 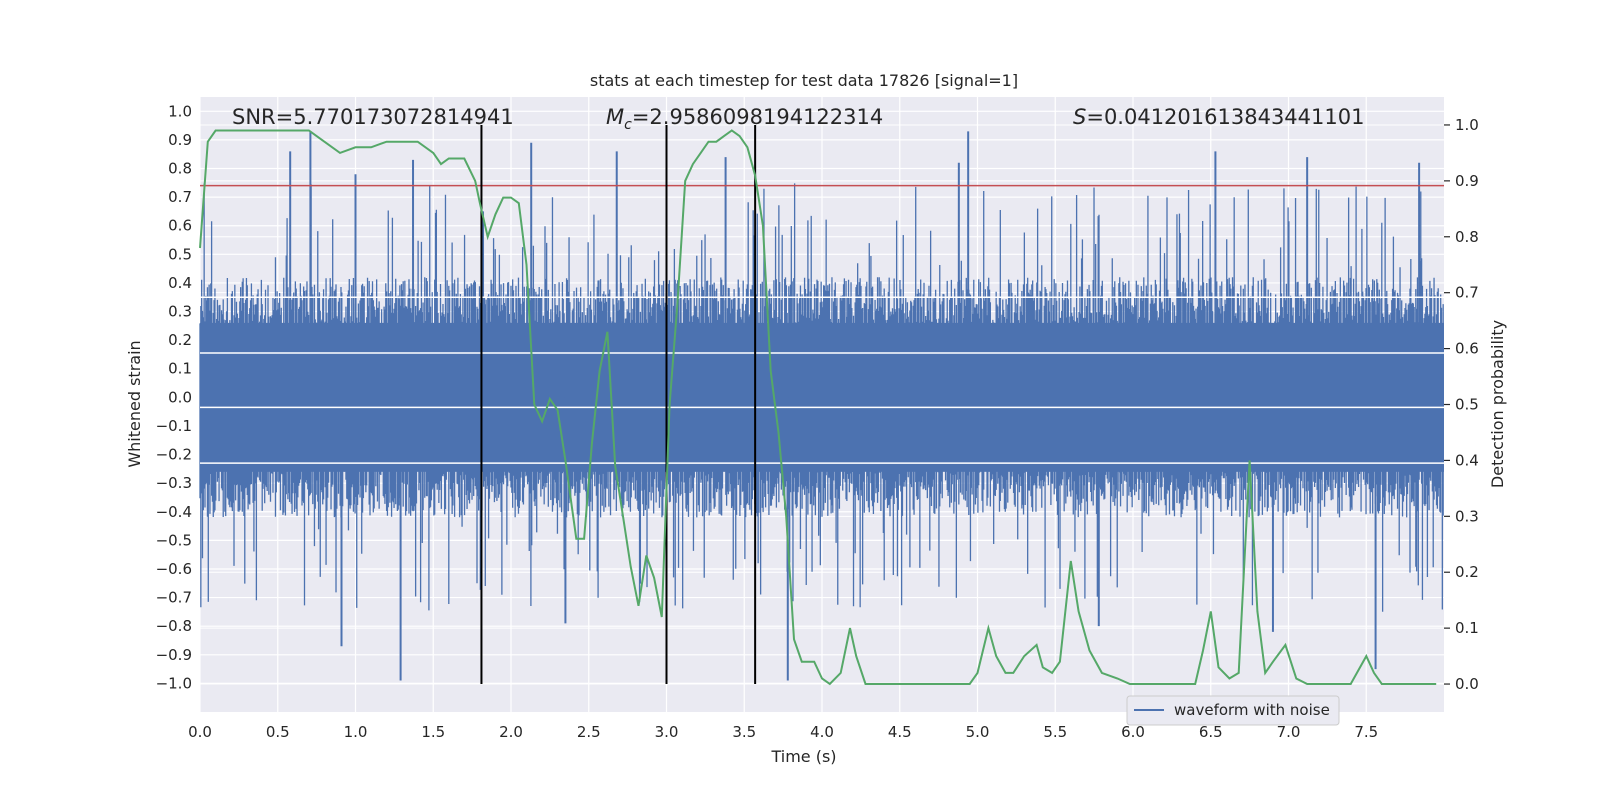 I want to click on y-tick-label: −0.2, so click(x=174, y=455).